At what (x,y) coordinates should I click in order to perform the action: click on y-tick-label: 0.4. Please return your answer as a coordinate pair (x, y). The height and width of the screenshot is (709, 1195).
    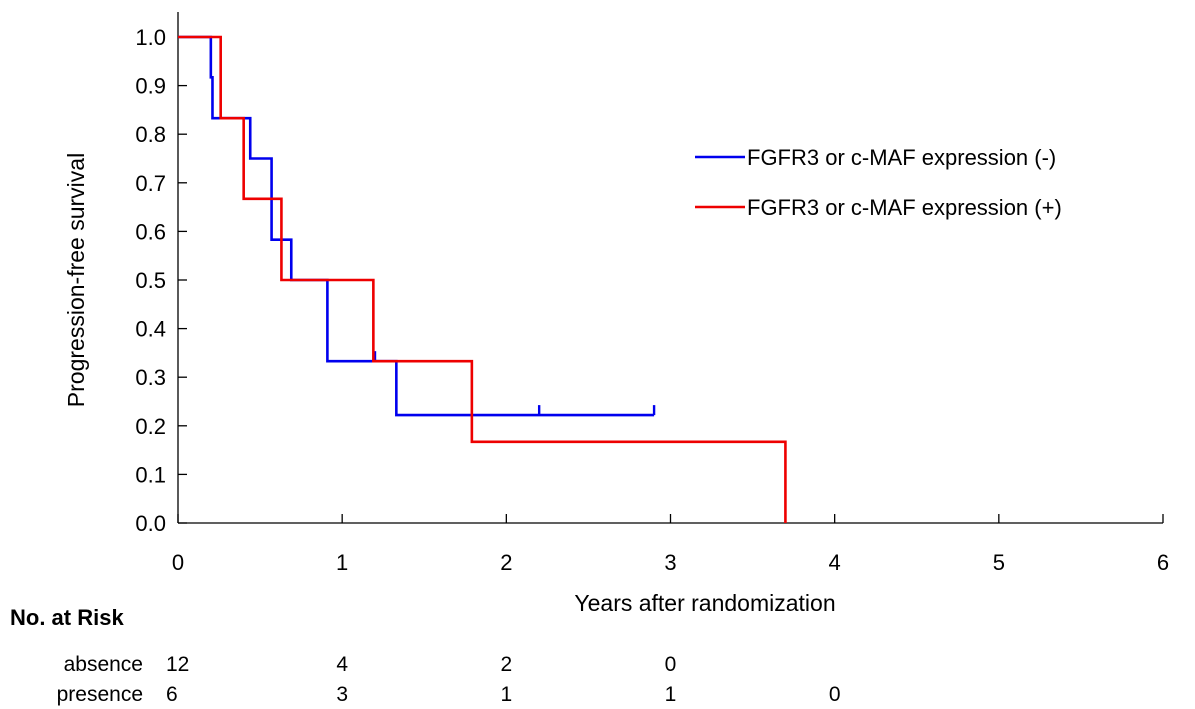
    Looking at the image, I should click on (150, 329).